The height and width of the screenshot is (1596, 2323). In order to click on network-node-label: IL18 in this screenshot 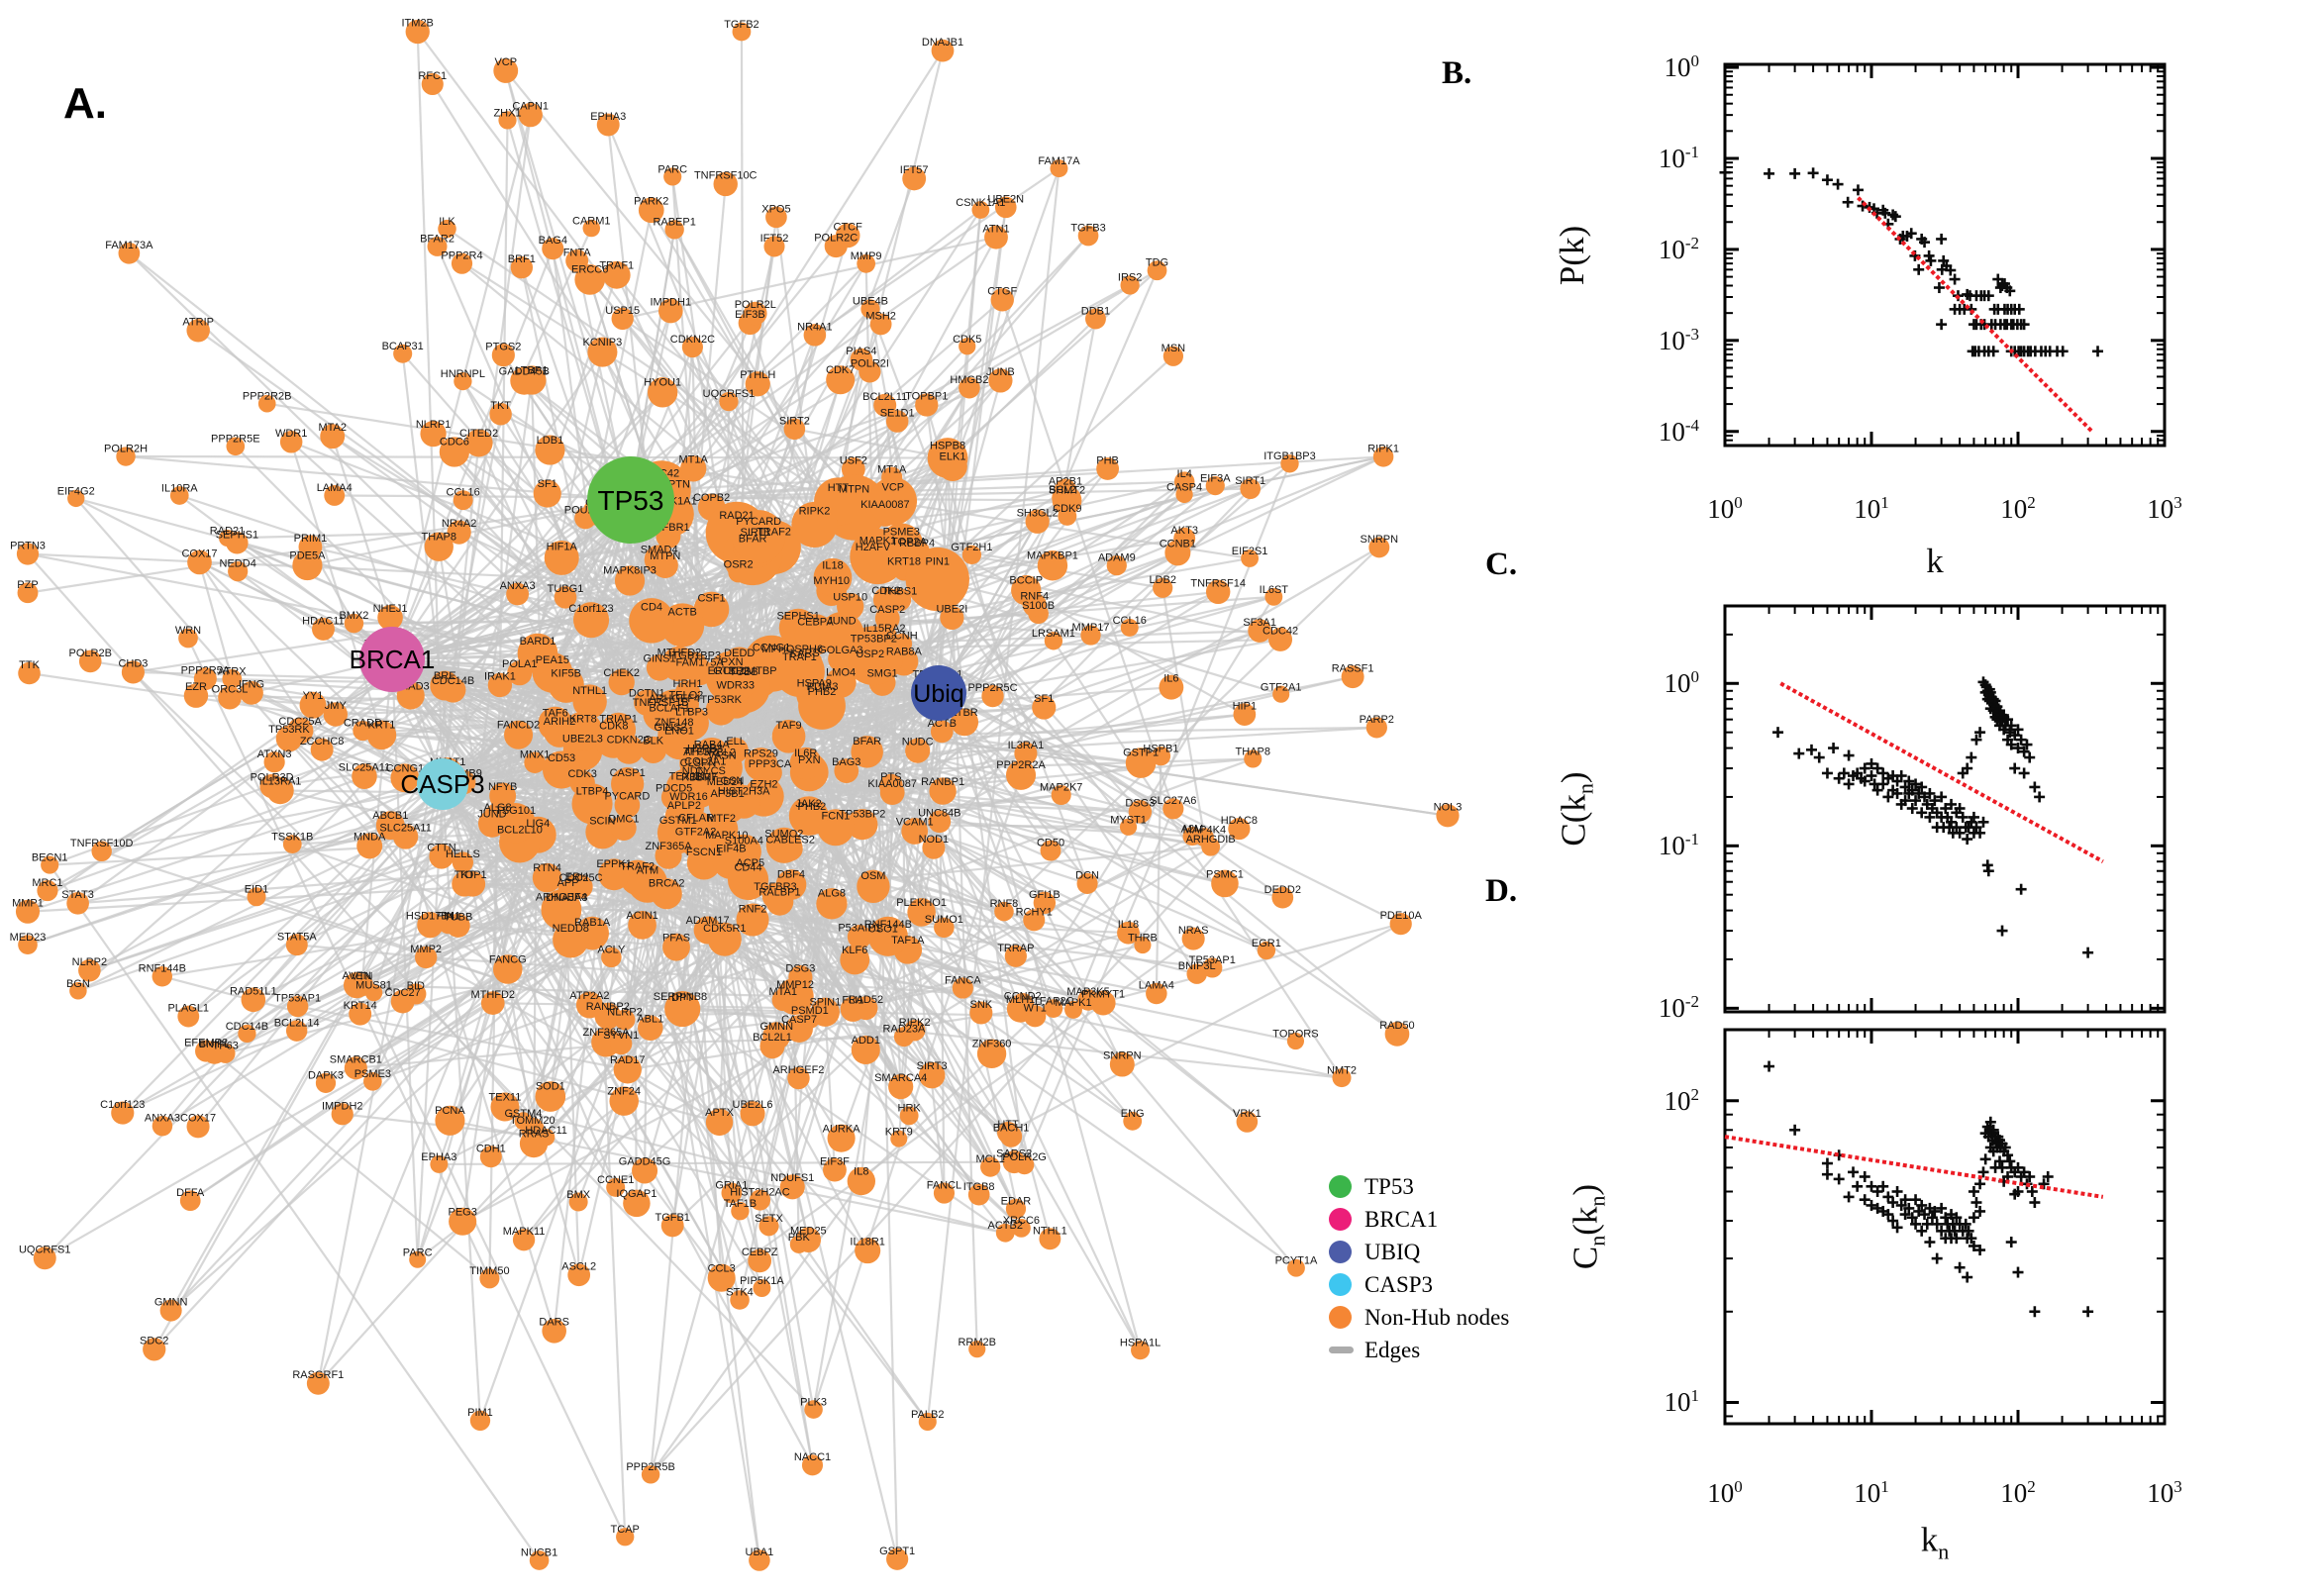, I will do `click(832, 566)`.